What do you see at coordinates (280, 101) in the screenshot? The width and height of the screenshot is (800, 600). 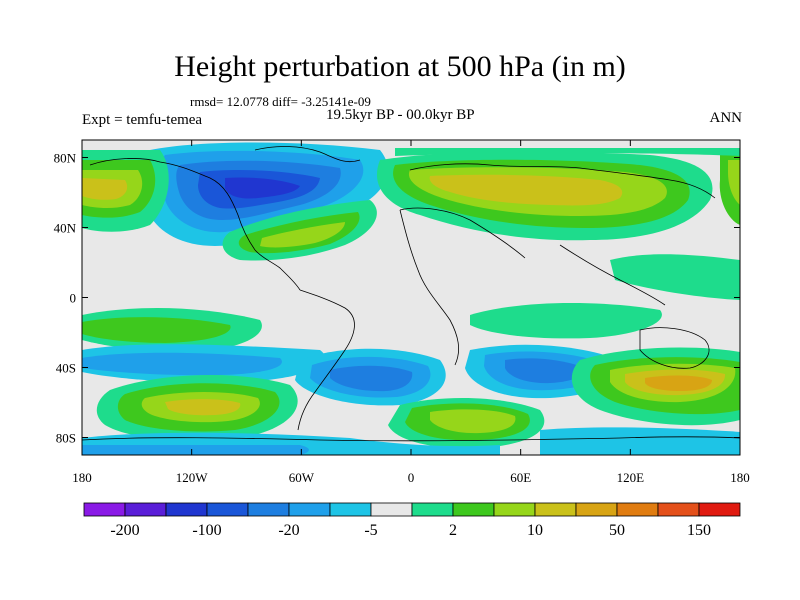 I see `rmsd-diff-stats: rmsd= 12.0778 diff= -3.25141e-09` at bounding box center [280, 101].